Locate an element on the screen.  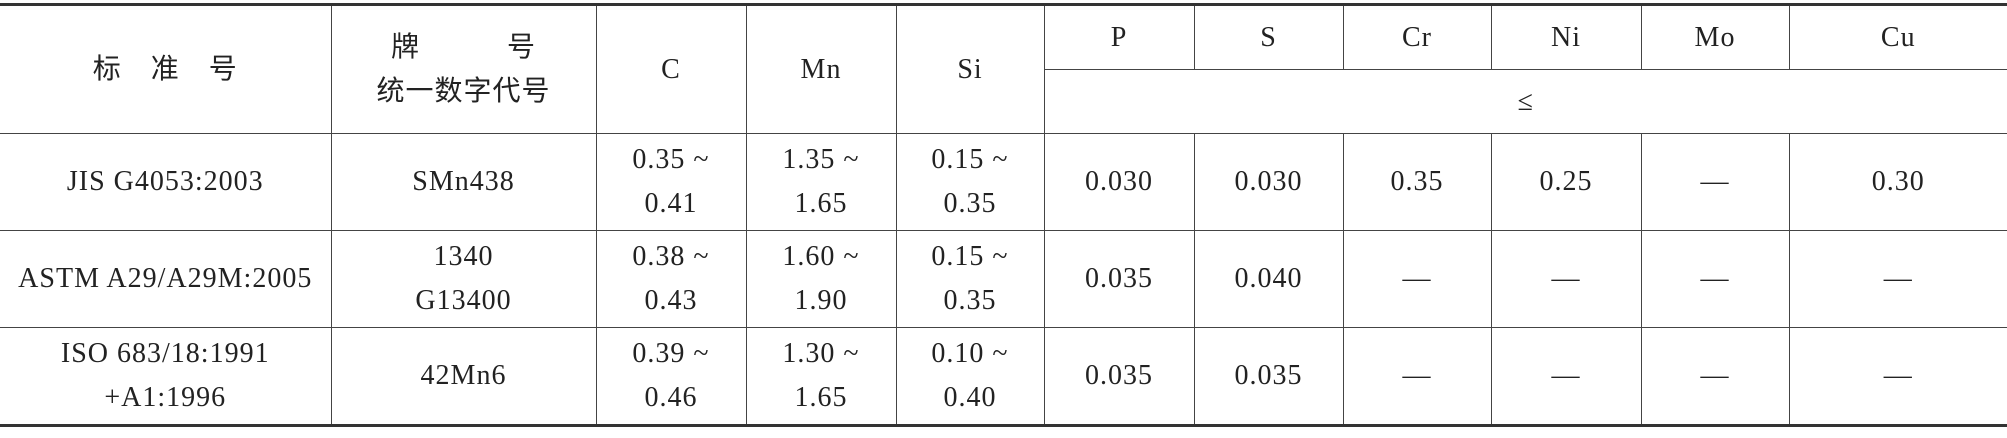
value-cell: 0.39 ~0.46 is located at coordinates (671, 377).